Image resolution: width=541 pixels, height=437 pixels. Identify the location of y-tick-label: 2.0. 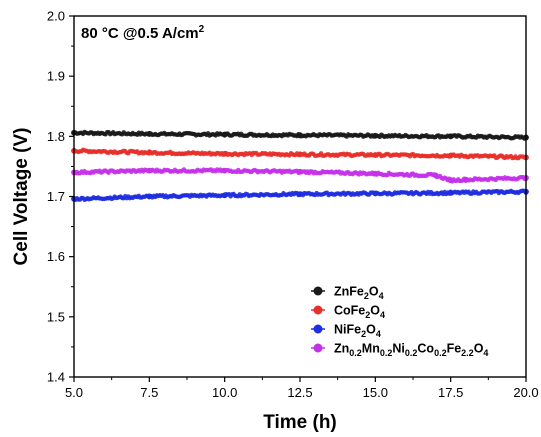
(56, 16).